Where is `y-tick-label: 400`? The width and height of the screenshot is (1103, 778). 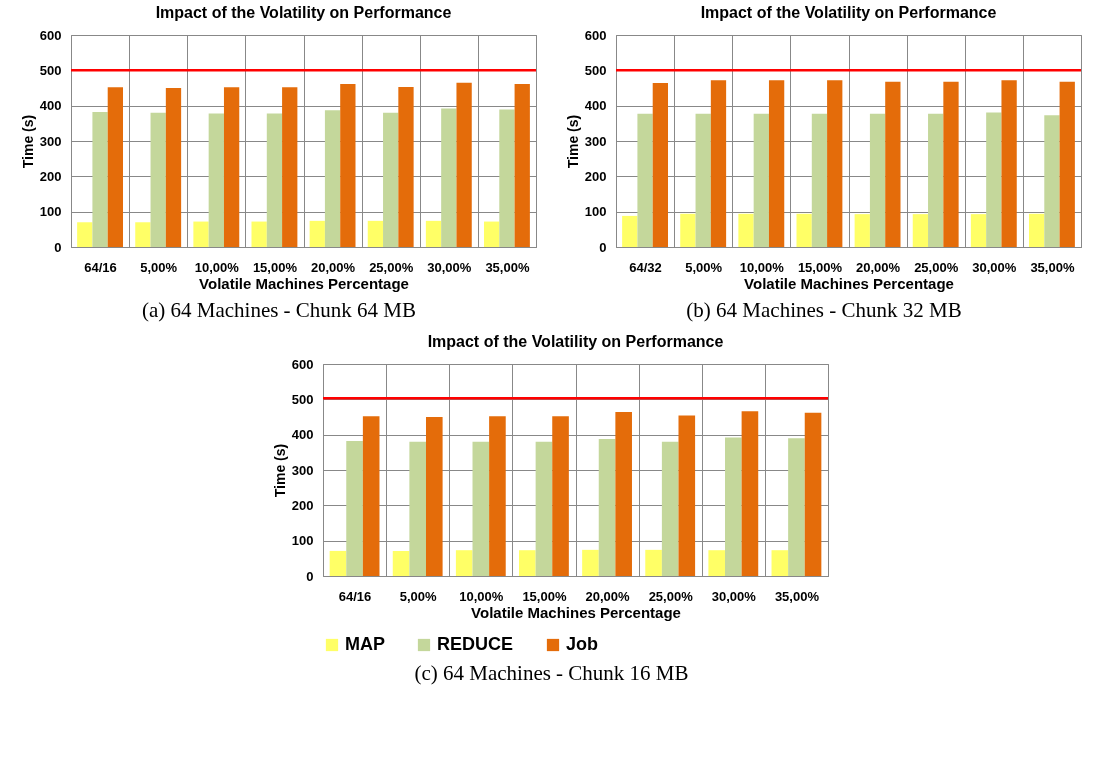 y-tick-label: 400 is located at coordinates (302, 435).